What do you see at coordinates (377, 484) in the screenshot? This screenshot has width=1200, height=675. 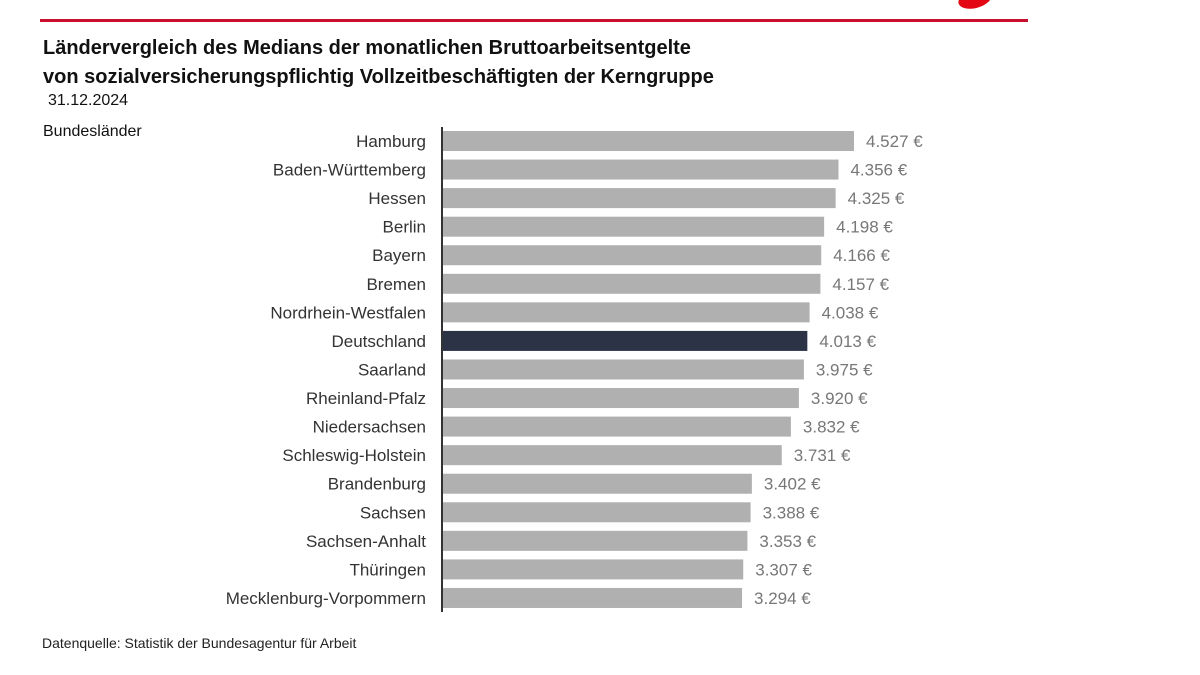 I see `category-label: Brandenburg` at bounding box center [377, 484].